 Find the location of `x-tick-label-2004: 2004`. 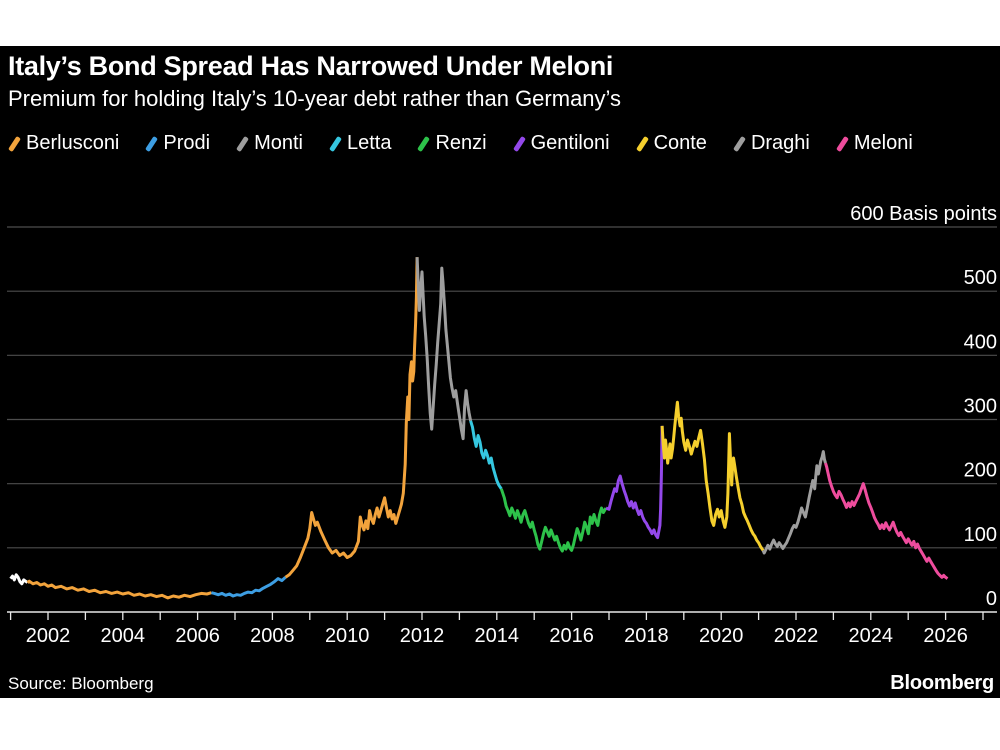

x-tick-label-2004: 2004 is located at coordinates (123, 636).